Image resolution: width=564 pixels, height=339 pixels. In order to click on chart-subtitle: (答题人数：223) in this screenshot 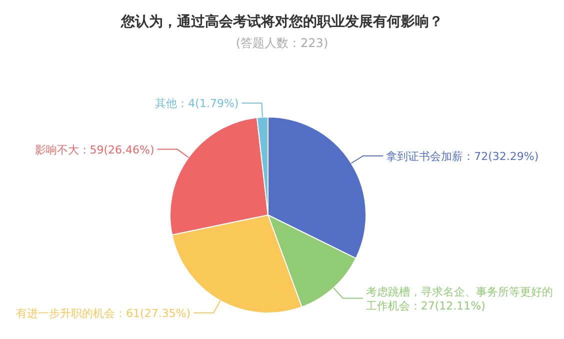, I will do `click(282, 43)`.